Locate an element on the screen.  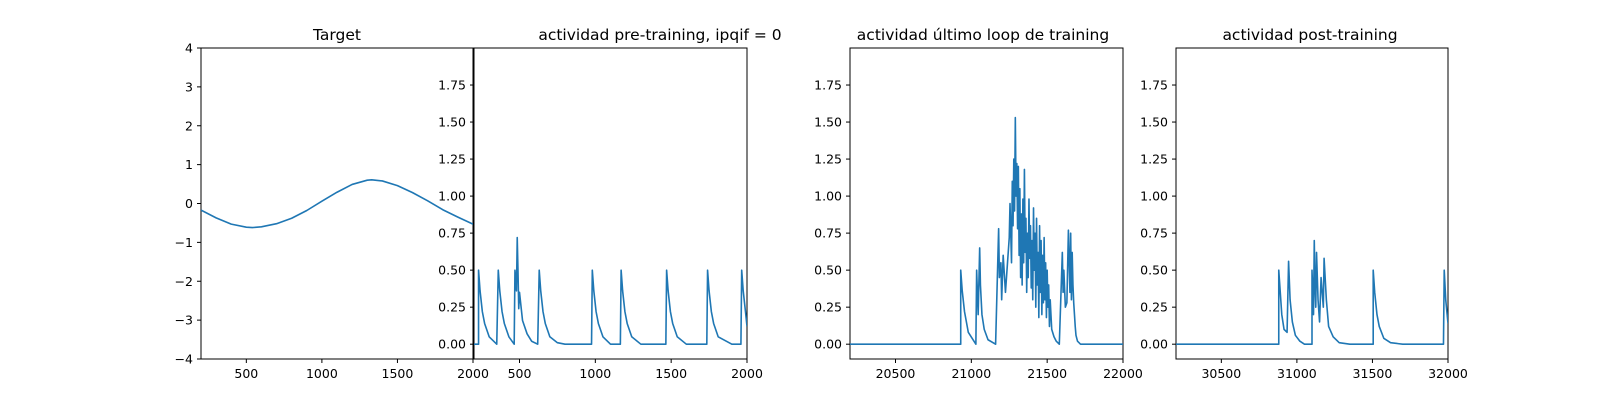
x-tick-label: 20500 is located at coordinates (896, 373).